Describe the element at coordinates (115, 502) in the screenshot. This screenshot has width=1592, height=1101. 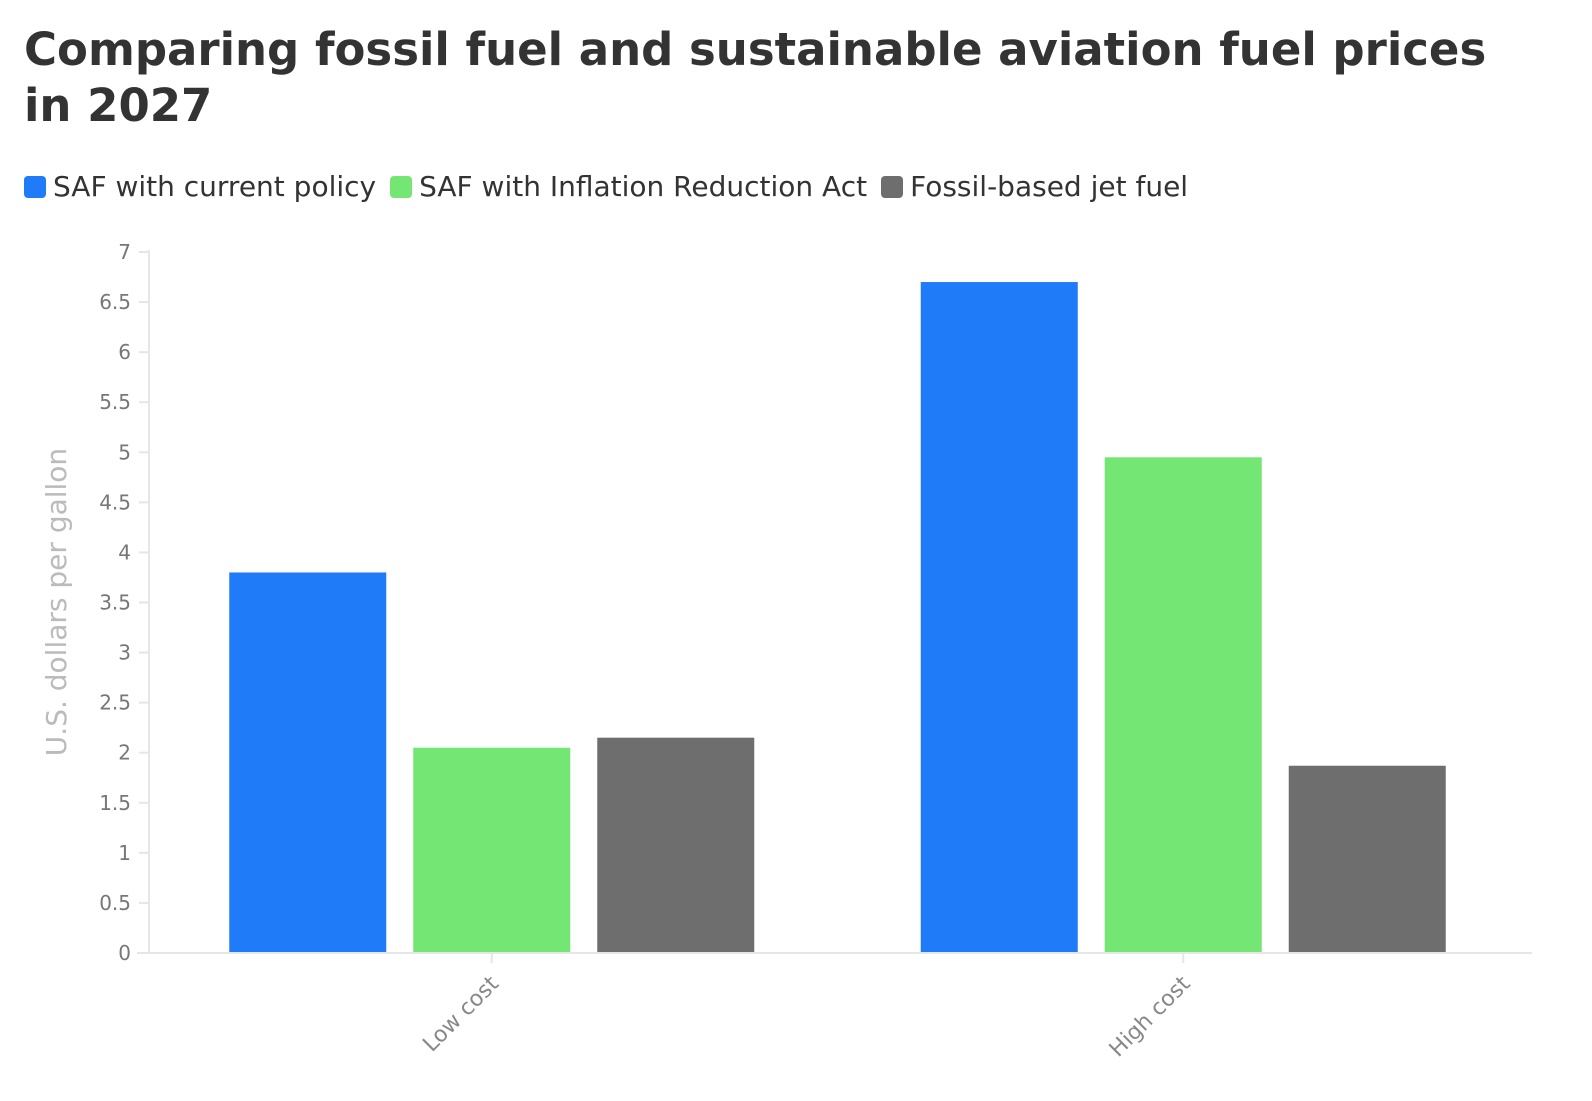
I see `y-tick-label-4-5: 4.5` at that location.